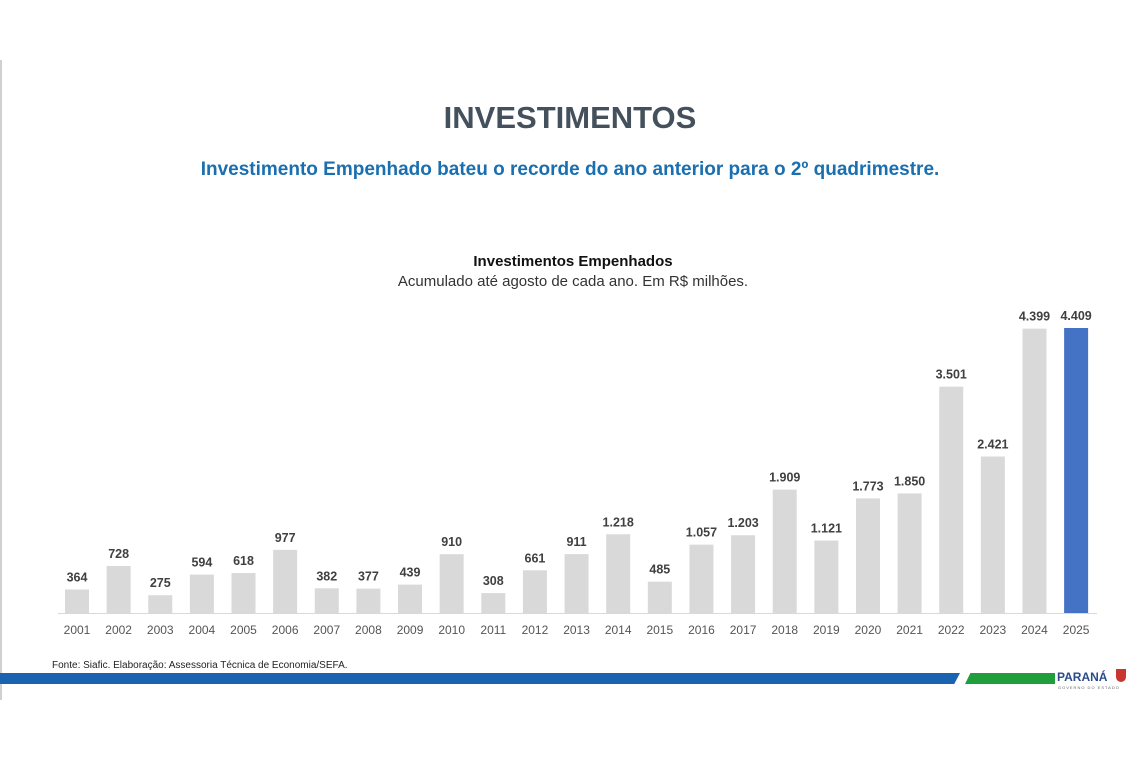 Image resolution: width=1140 pixels, height=760 pixels. What do you see at coordinates (576, 583) in the screenshot?
I see `bar-2013` at bounding box center [576, 583].